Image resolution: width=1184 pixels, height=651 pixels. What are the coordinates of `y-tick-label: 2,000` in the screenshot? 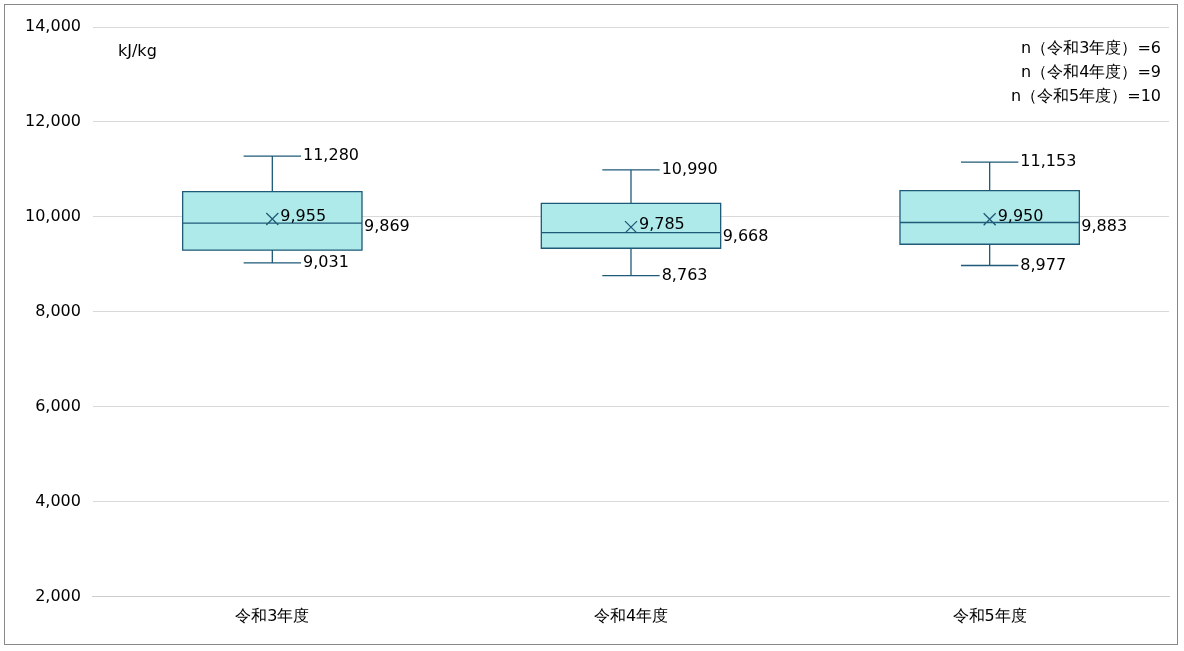 It's located at (58, 595).